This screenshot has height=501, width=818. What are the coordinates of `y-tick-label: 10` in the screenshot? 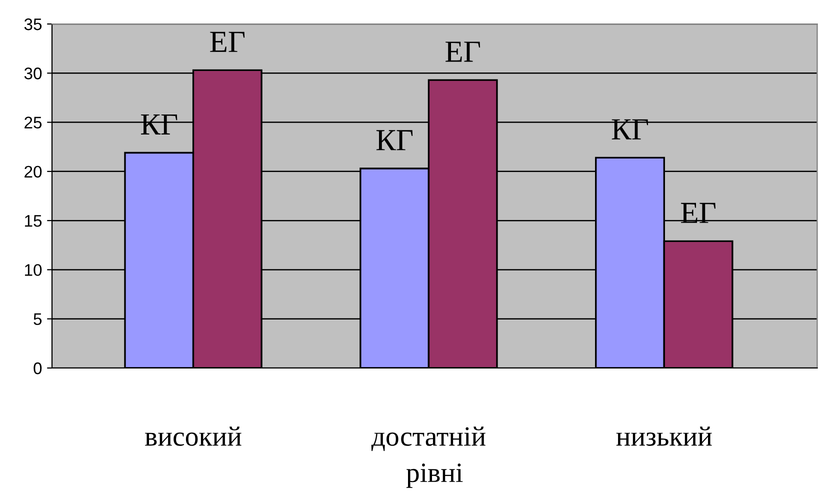 It's located at (33, 270).